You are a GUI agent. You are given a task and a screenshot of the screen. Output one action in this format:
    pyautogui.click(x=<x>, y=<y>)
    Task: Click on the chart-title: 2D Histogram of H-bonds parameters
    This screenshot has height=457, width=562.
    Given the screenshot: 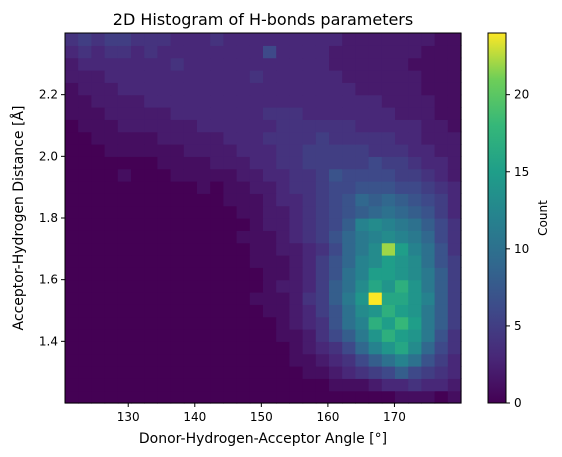 What is the action you would take?
    pyautogui.click(x=263, y=19)
    